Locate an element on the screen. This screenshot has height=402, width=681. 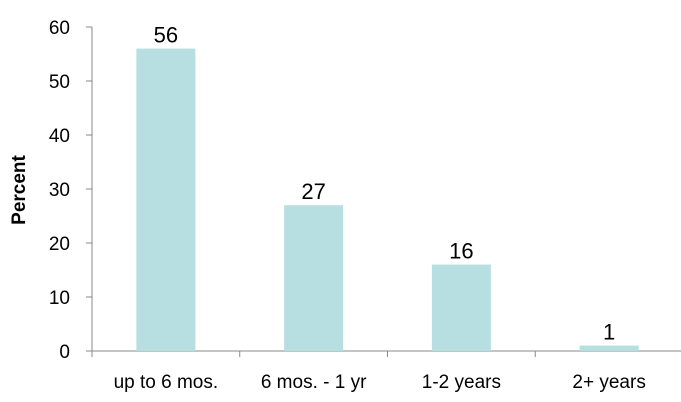
data-label: 27 is located at coordinates (313, 191).